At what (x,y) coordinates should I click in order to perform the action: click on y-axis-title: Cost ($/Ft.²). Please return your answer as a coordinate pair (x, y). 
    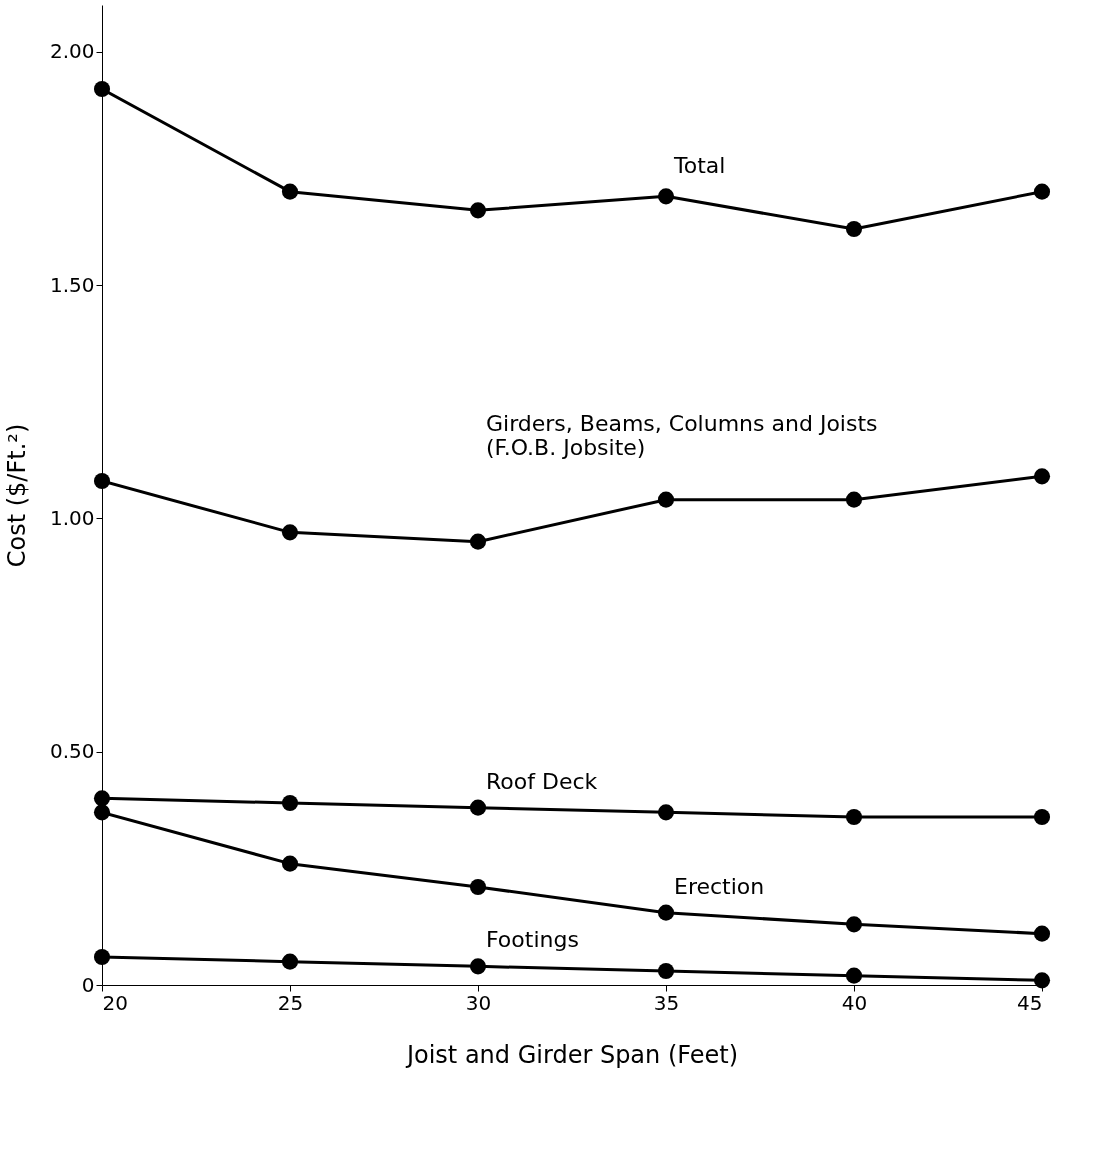
    Looking at the image, I should click on (16, 495).